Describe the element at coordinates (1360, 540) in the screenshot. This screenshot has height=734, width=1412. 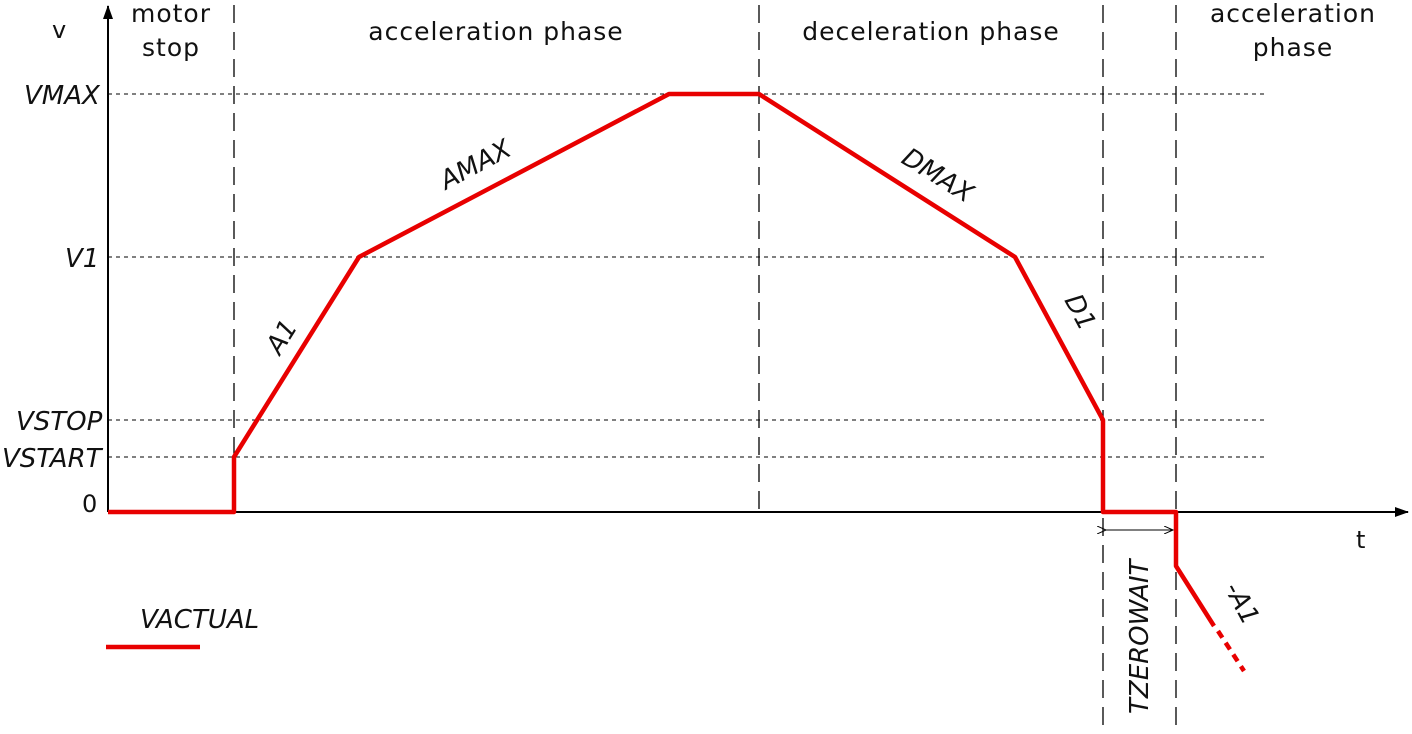
I see `x-axis-label: t` at that location.